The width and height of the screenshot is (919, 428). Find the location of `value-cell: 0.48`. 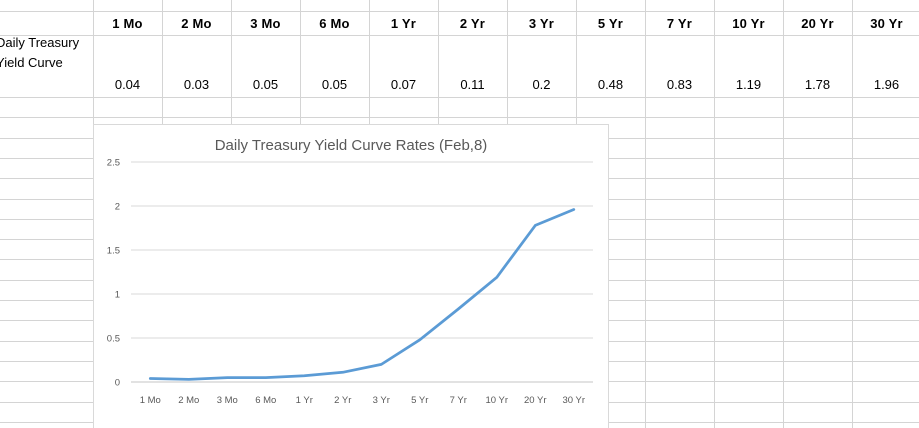

value-cell: 0.48 is located at coordinates (610, 84).